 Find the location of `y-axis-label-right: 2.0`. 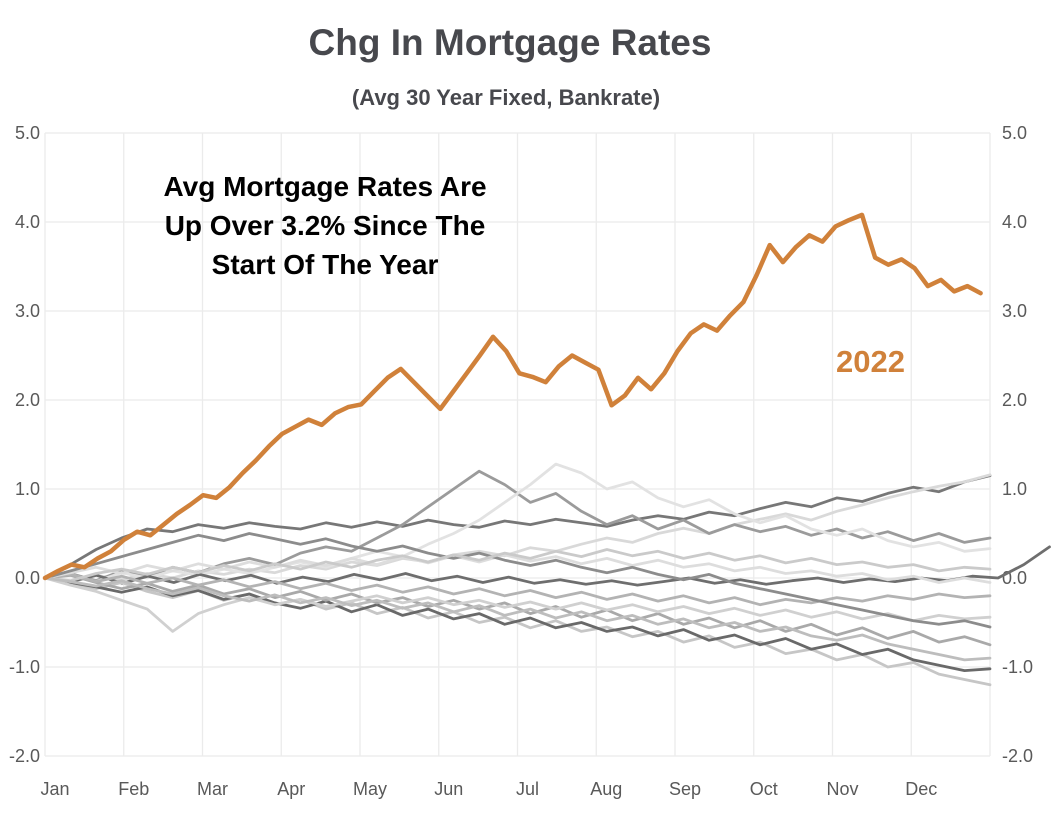

y-axis-label-right: 2.0 is located at coordinates (1015, 400).